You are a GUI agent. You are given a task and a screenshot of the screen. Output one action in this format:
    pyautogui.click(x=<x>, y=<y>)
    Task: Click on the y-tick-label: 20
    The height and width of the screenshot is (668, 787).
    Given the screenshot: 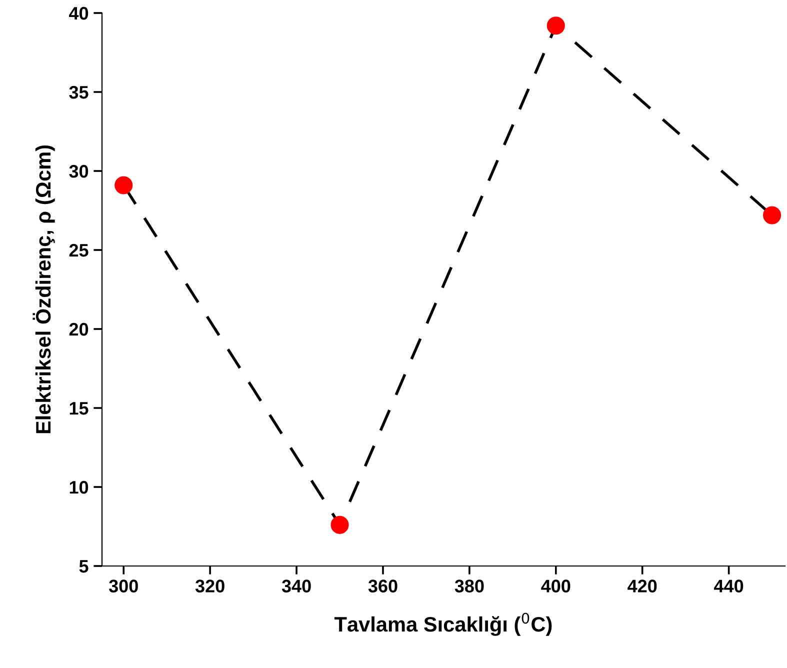 What is the action you would take?
    pyautogui.click(x=78, y=329)
    